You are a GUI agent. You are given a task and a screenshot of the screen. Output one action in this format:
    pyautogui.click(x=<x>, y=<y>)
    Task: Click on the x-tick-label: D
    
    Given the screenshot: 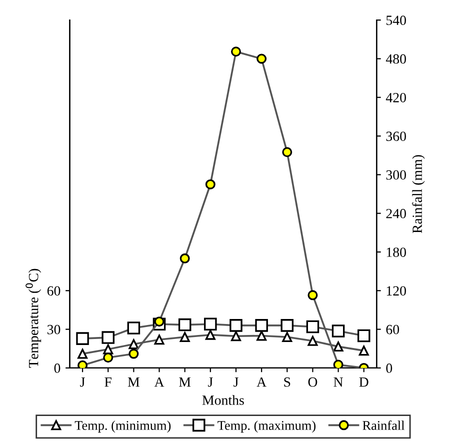 What is the action you would take?
    pyautogui.click(x=363, y=382)
    